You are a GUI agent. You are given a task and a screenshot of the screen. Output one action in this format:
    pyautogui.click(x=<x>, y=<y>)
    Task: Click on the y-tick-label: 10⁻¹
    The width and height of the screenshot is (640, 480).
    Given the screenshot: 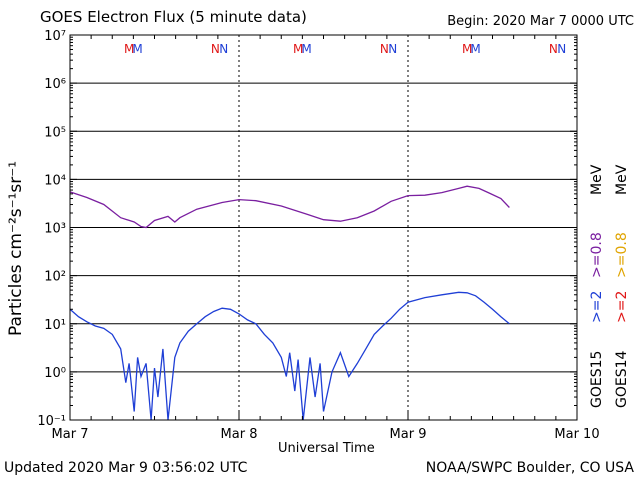 What is the action you would take?
    pyautogui.click(x=51, y=421)
    